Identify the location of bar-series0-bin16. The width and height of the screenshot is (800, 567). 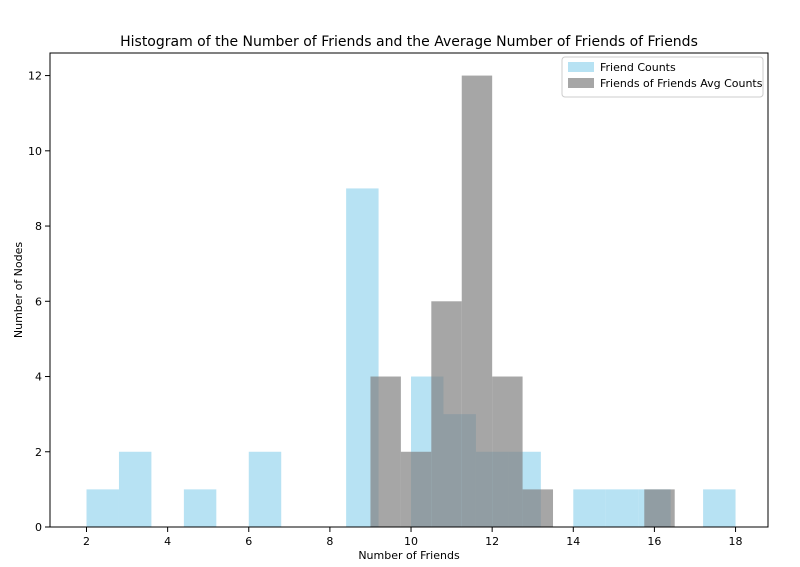
(622, 508).